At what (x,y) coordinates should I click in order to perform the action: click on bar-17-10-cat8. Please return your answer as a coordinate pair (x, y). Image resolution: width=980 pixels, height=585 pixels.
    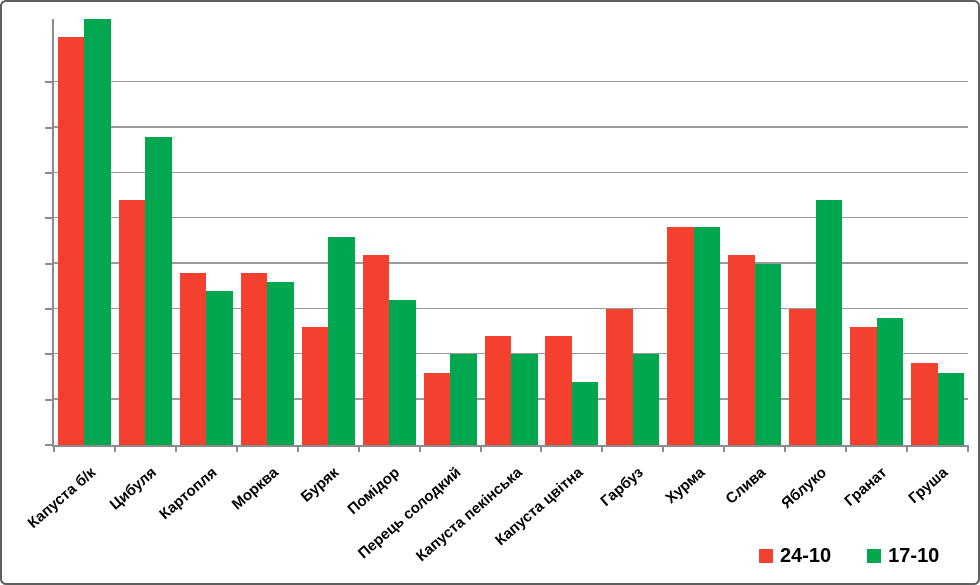
    Looking at the image, I should click on (585, 413).